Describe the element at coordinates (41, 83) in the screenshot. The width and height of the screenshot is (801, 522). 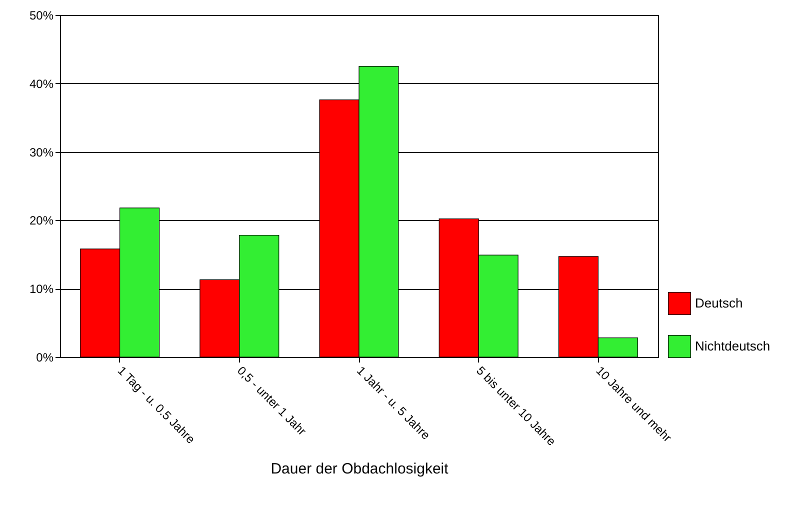
I see `y-tick-label: 40%` at that location.